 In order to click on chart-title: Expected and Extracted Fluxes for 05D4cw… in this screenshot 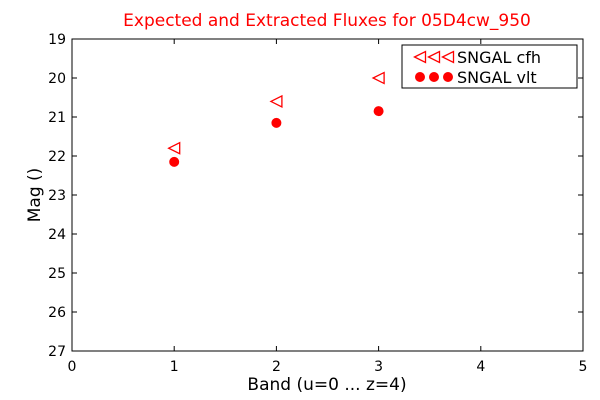, I will do `click(327, 21)`.